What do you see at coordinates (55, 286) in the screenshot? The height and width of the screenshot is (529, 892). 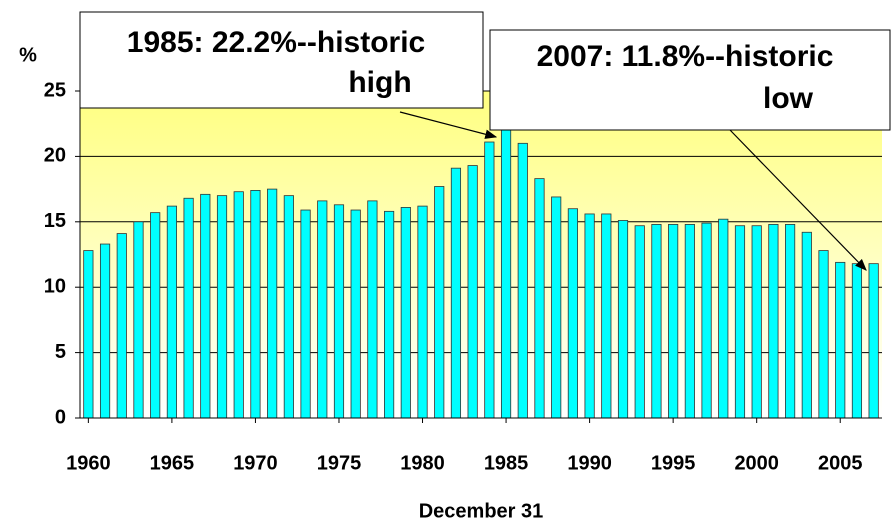 I see `y-tick-label: 10` at bounding box center [55, 286].